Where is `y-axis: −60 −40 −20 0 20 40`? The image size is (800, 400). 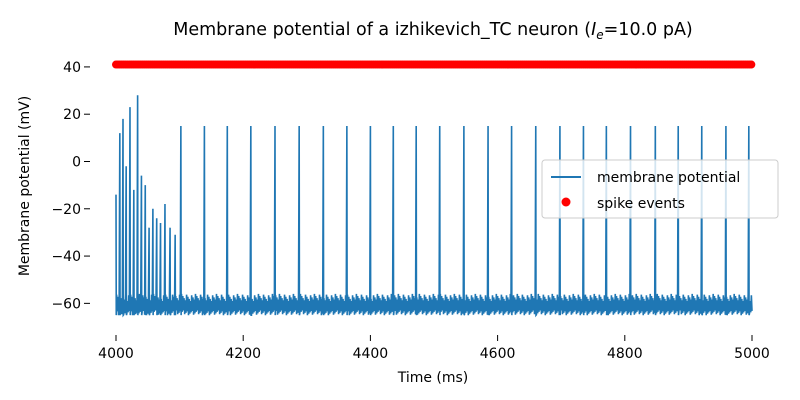
y-axis: −60 −40 −20 0 20 40 is located at coordinates (70, 186).